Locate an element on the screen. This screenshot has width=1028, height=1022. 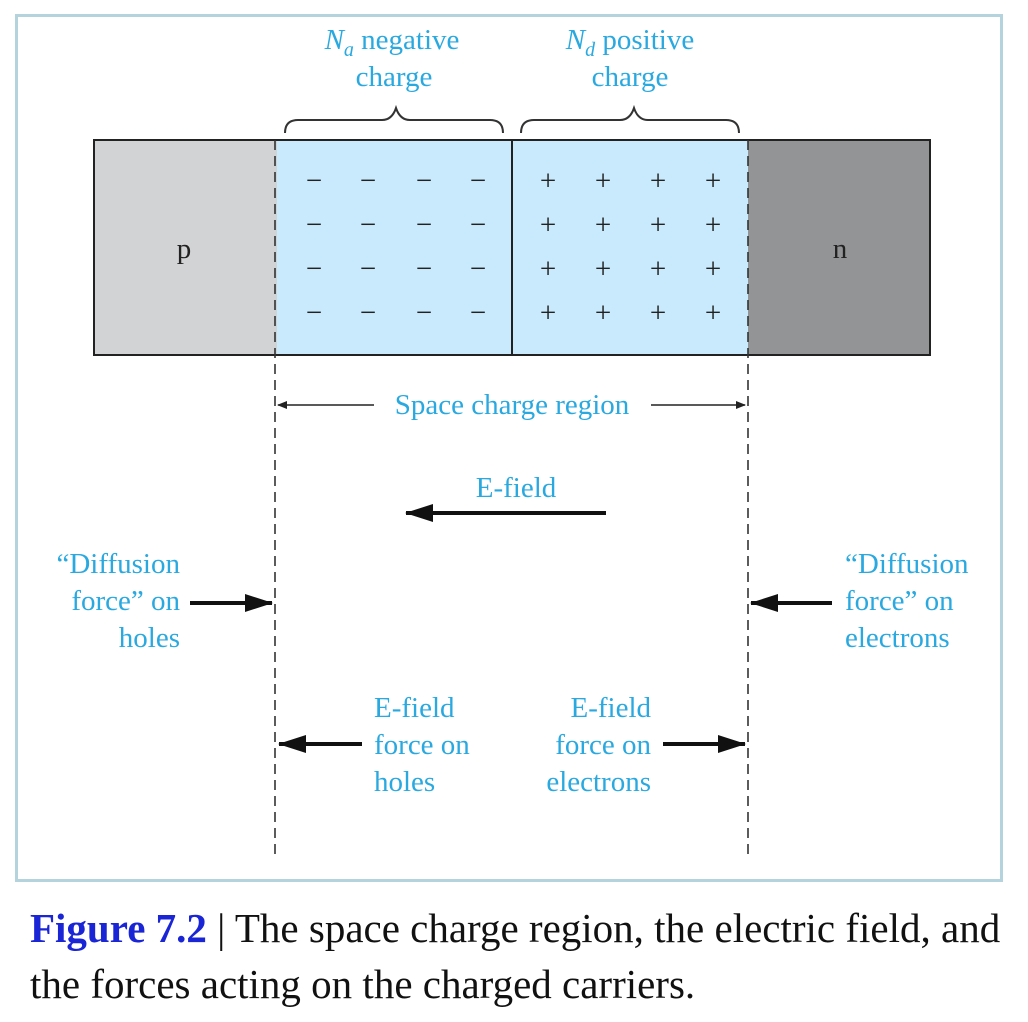
depletion-negative-region is located at coordinates (394, 247).